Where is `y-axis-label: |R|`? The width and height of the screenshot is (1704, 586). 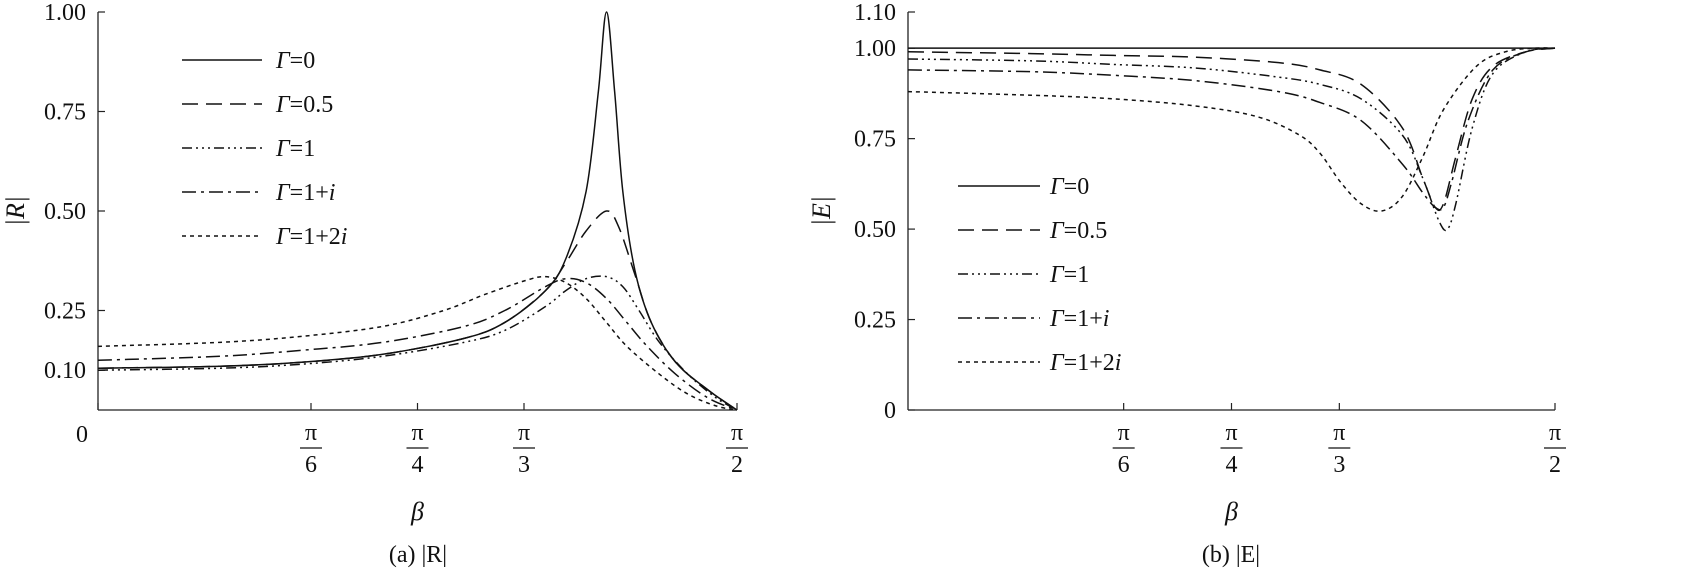 y-axis-label: |R| is located at coordinates (15, 211).